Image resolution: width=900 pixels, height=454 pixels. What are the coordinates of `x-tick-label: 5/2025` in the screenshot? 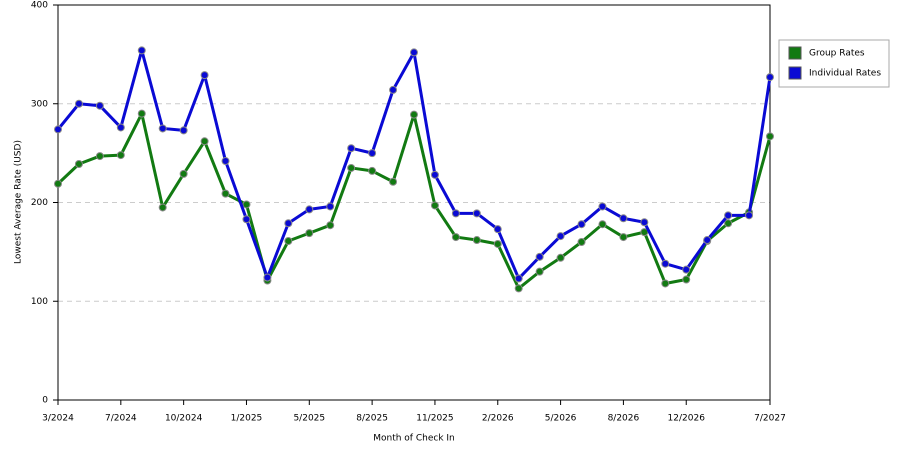 It's located at (309, 419).